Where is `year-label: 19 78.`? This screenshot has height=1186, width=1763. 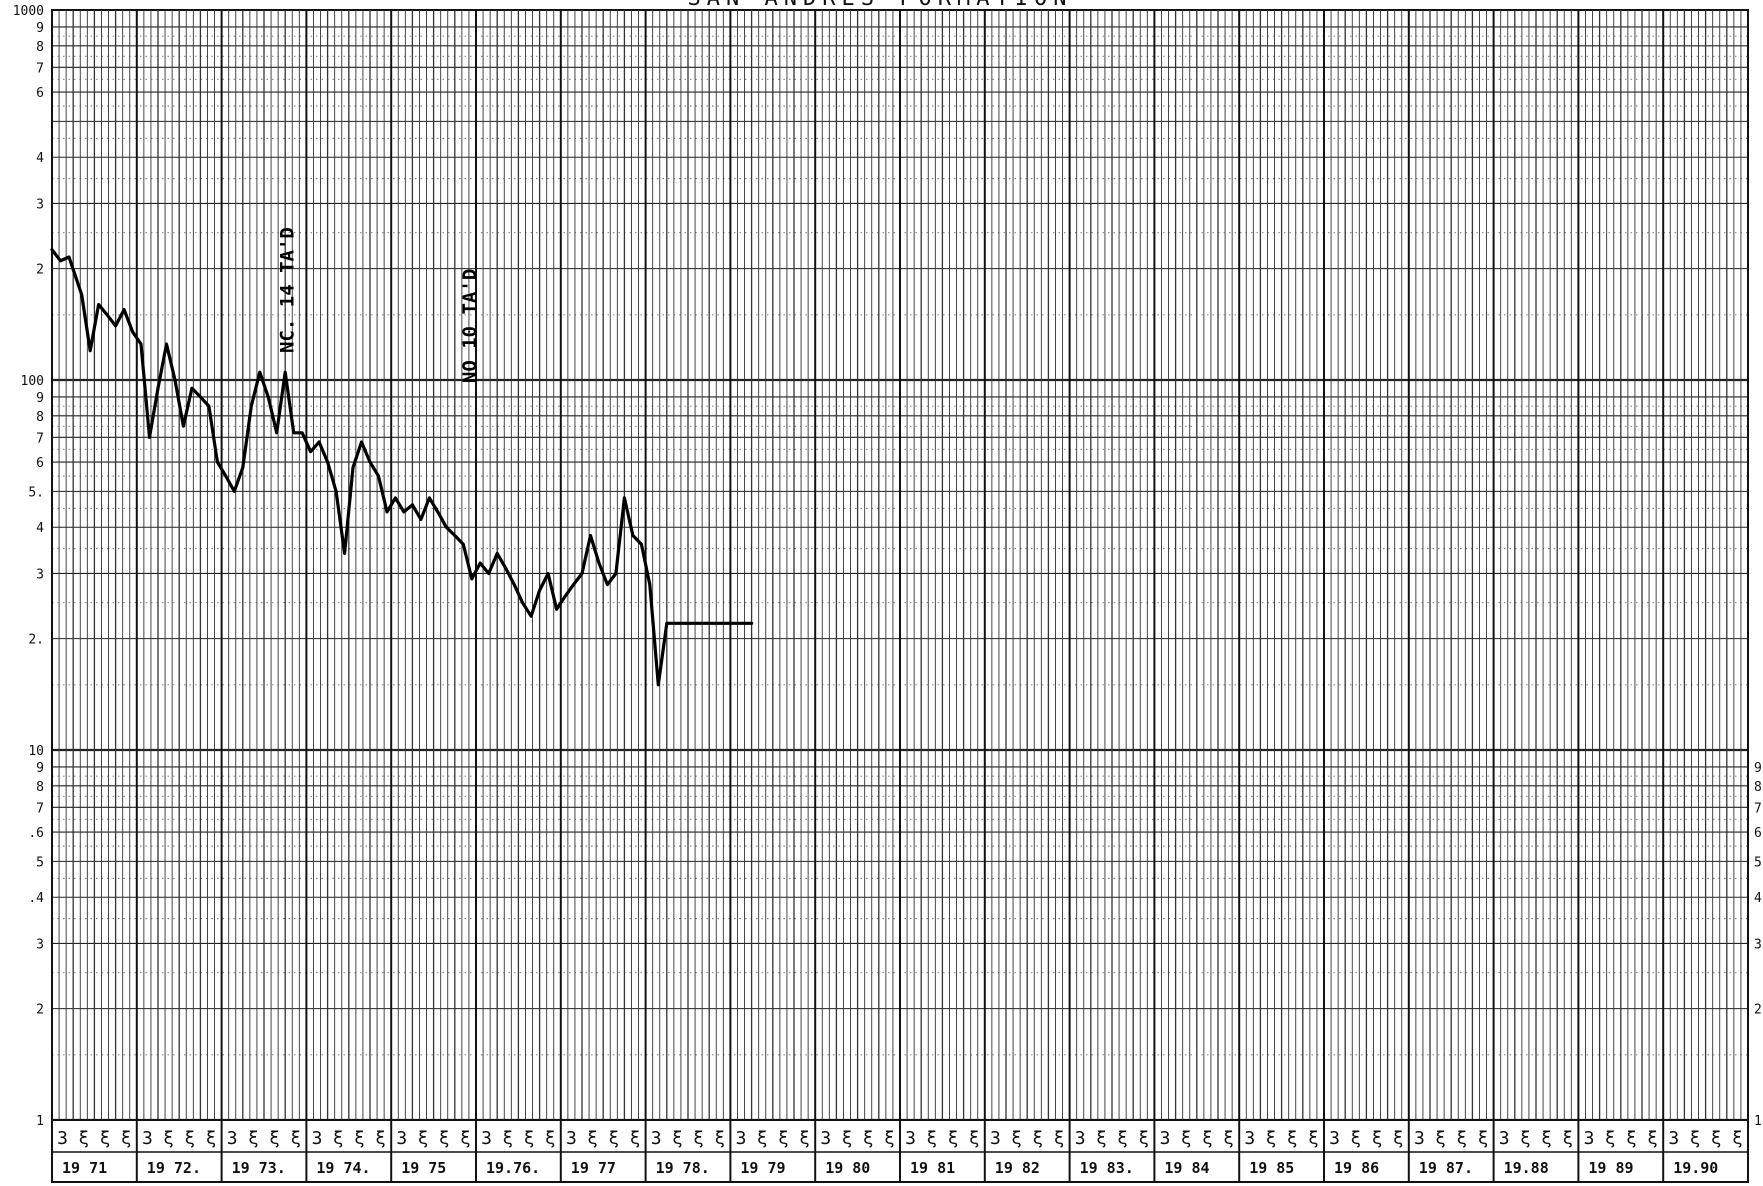
year-label: 19 78. is located at coordinates (683, 1168).